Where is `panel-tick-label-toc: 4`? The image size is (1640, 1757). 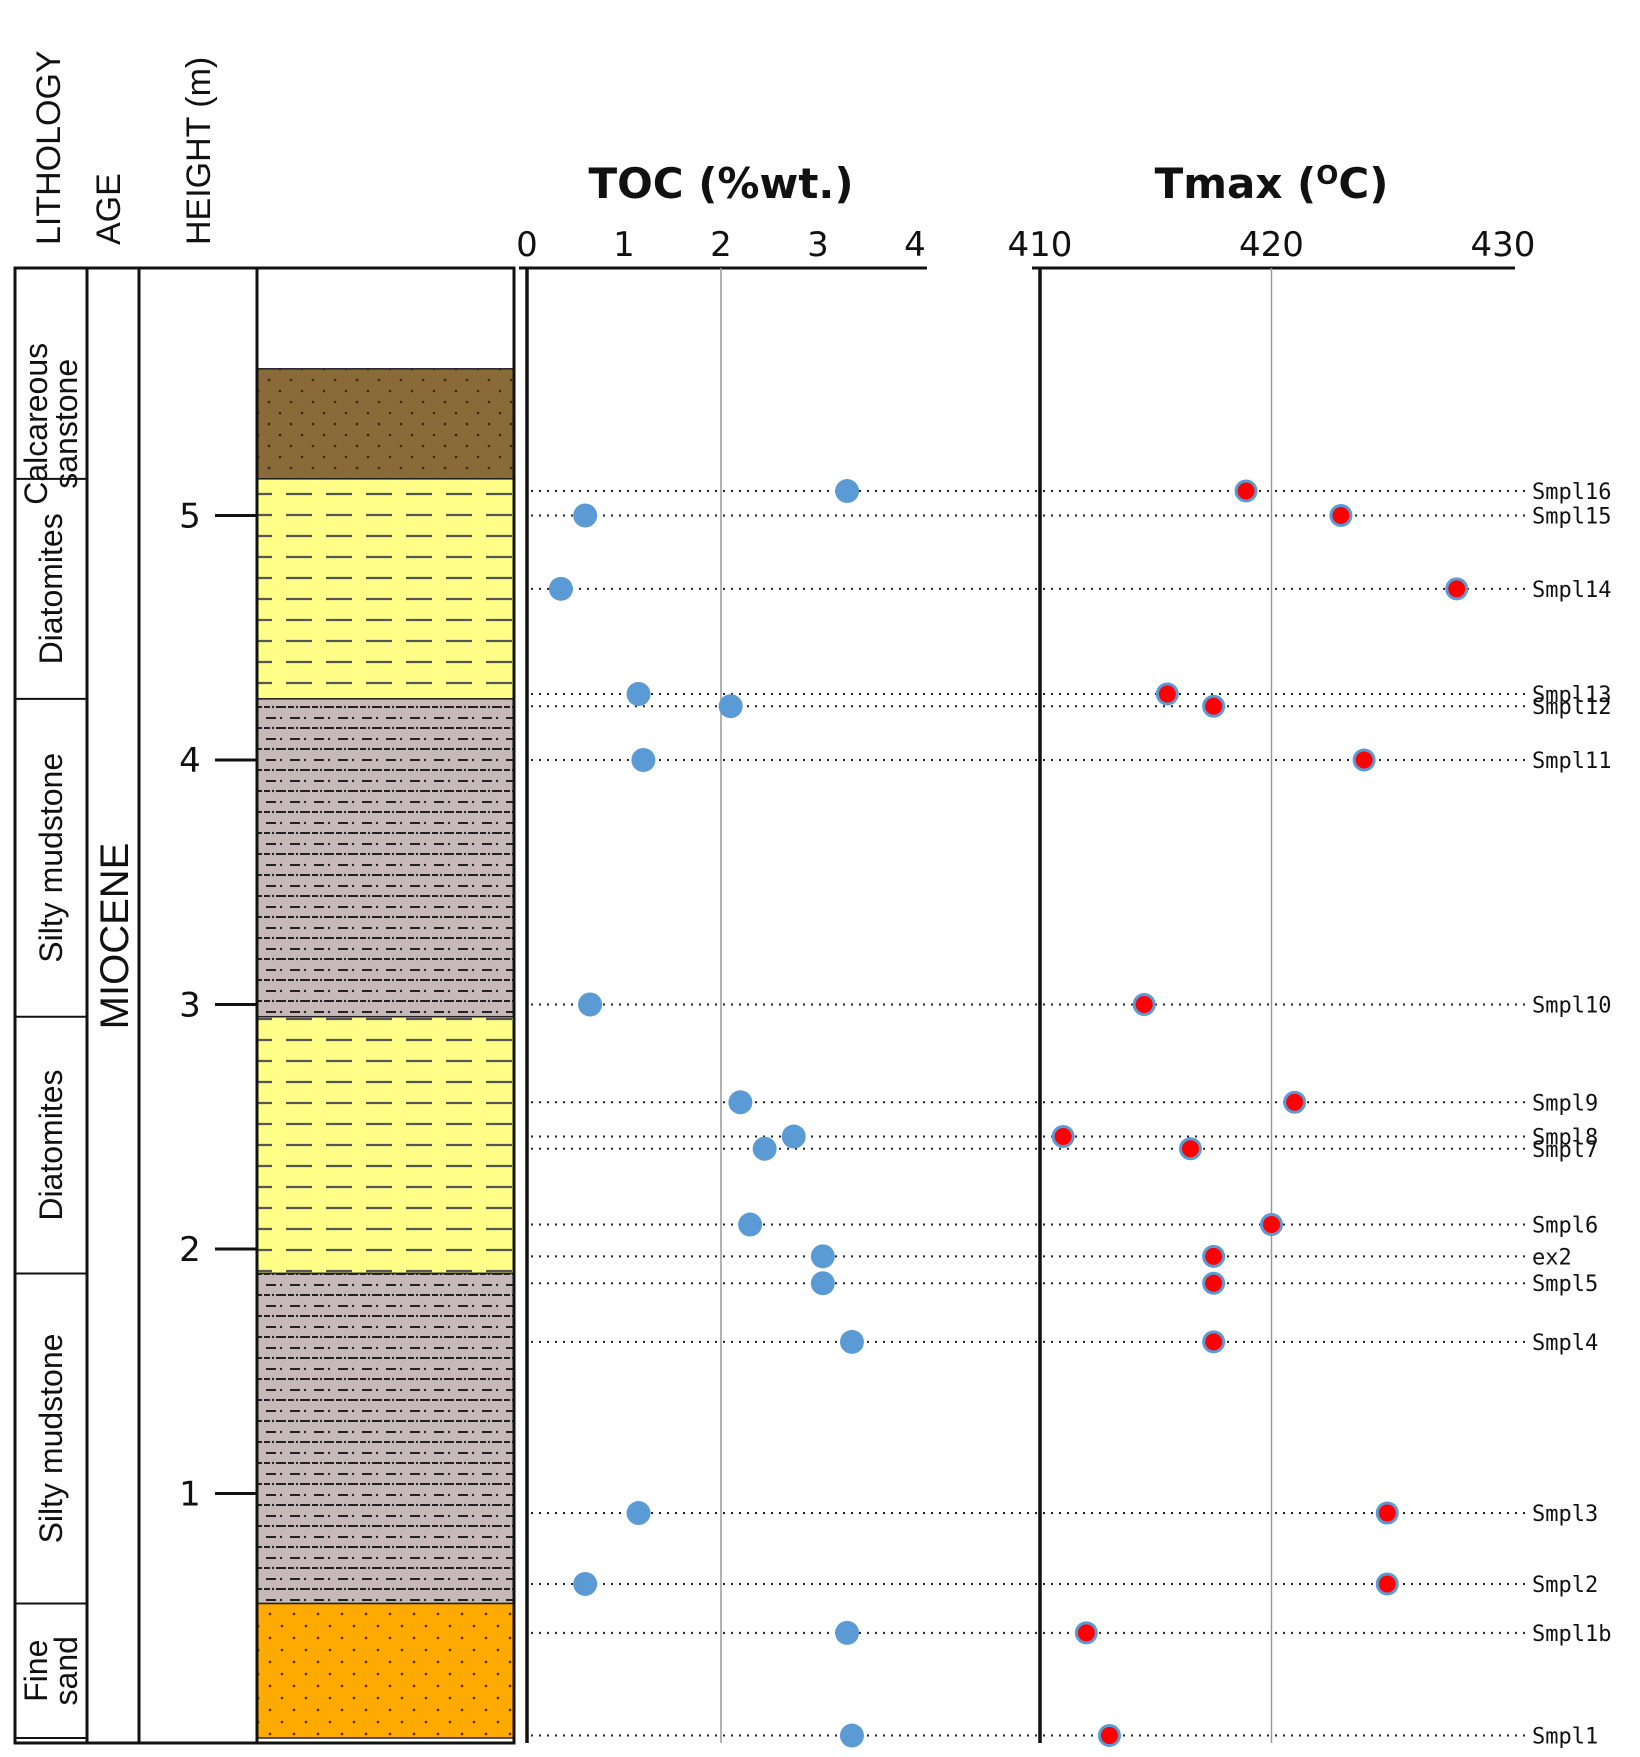
panel-tick-label-toc: 4 is located at coordinates (915, 245).